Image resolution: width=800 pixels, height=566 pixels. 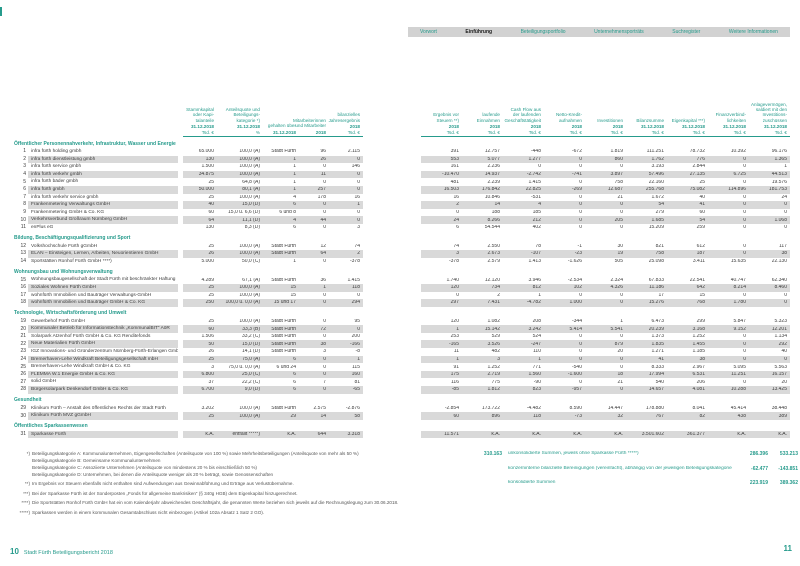 I want to click on cell-gehalten-ueber: 4, so click(x=294, y=197).